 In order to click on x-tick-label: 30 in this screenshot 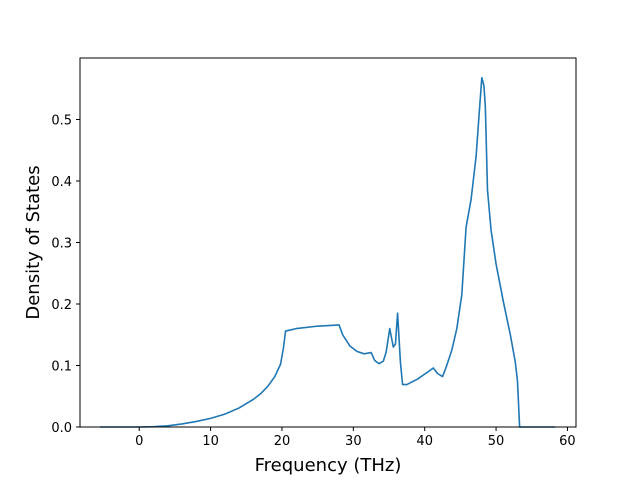, I will do `click(353, 441)`.